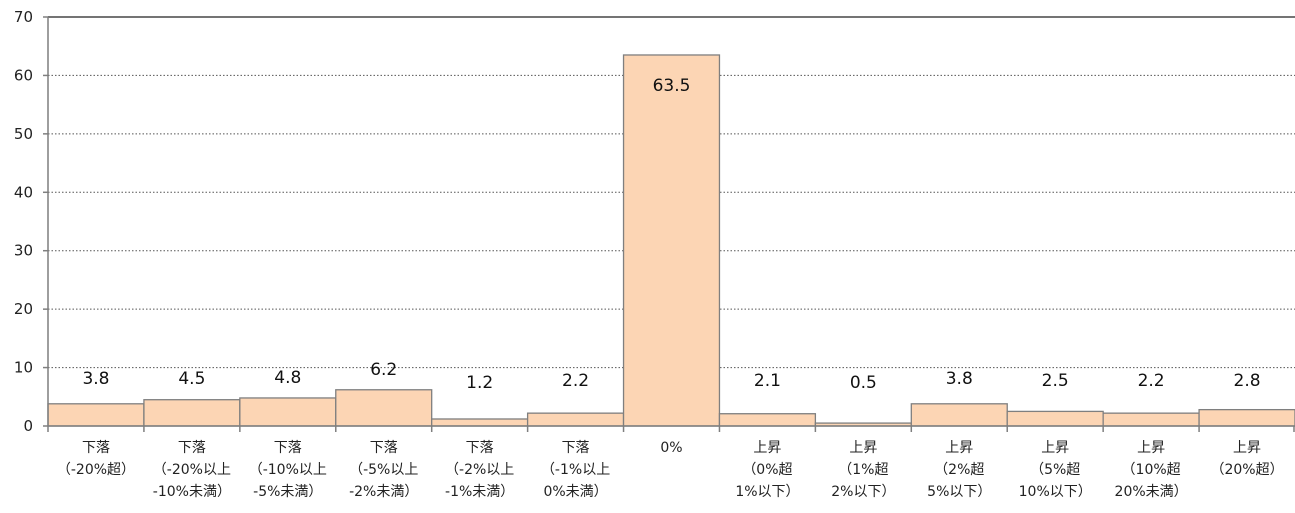 The width and height of the screenshot is (1295, 513). I want to click on x-tick-label: 0%, so click(671, 448).